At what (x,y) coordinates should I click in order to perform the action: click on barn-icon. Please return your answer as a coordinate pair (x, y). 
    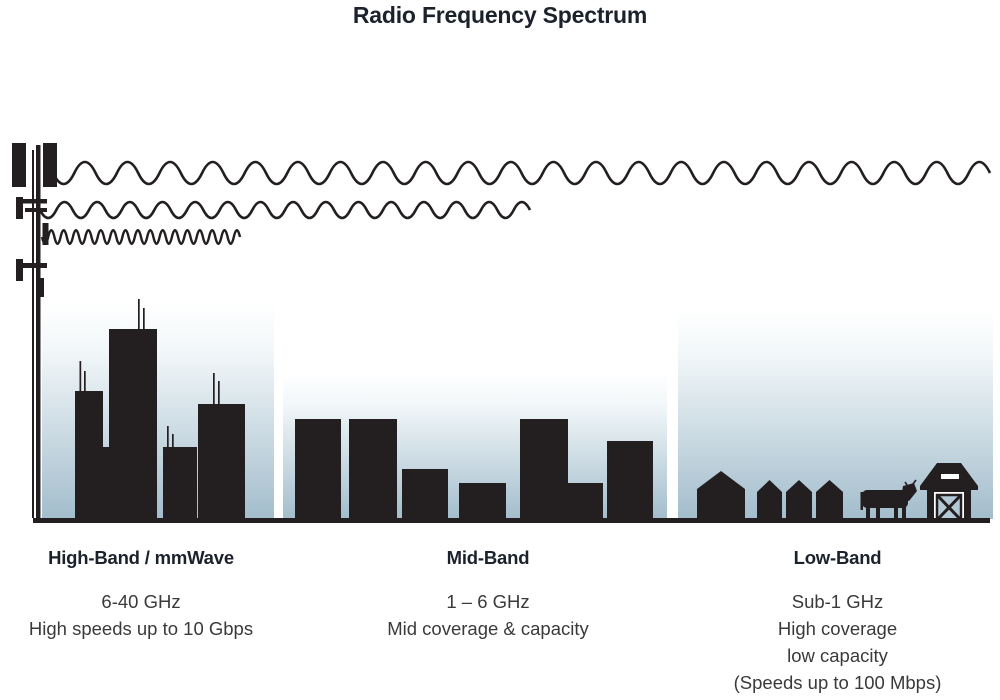
    Looking at the image, I should click on (949, 492).